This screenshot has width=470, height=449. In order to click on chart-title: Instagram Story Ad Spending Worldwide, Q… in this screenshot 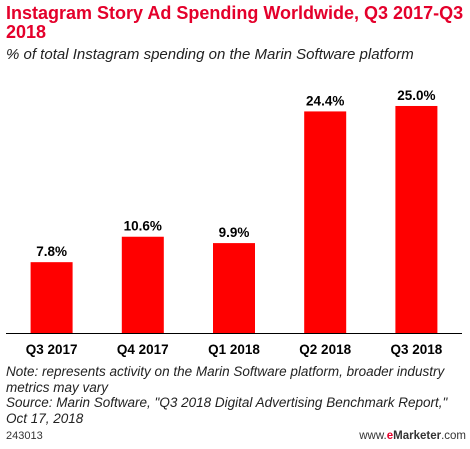, I will do `click(235, 22)`.